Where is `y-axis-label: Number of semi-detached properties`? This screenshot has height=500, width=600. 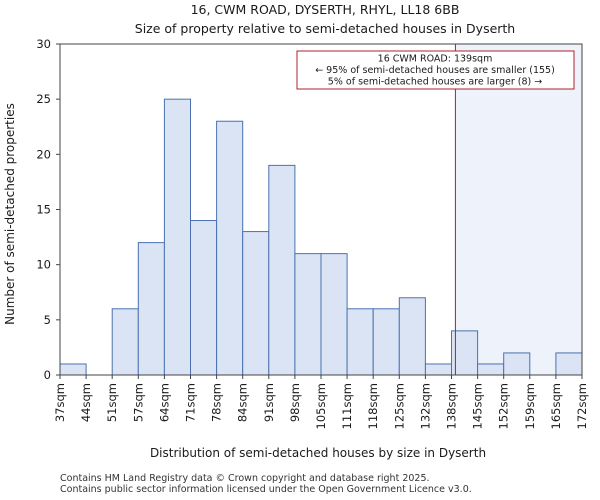 y-axis-label: Number of semi-detached properties is located at coordinates (10, 214).